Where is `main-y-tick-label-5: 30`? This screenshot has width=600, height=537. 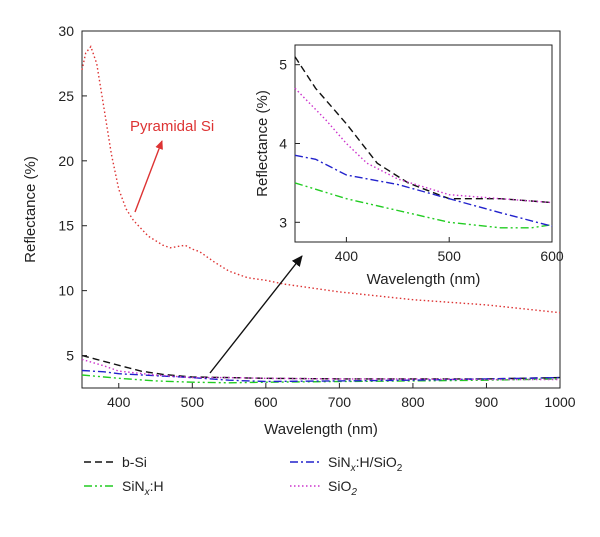
main-y-tick-label-5: 30 is located at coordinates (66, 31).